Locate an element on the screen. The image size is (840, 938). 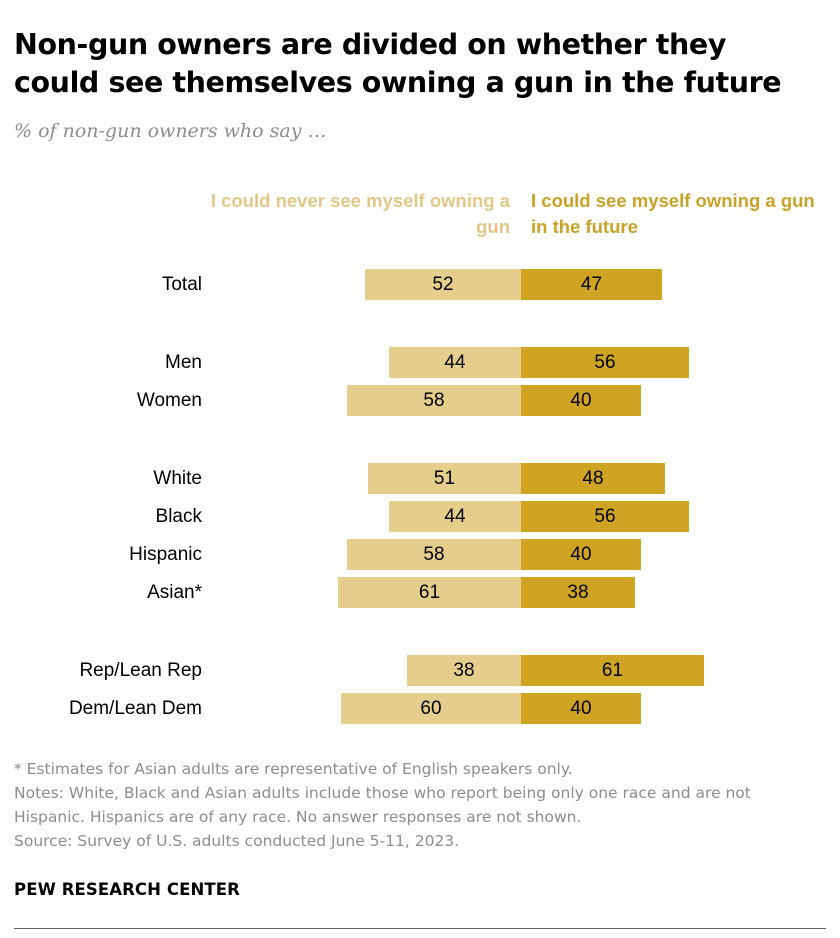
bar-segment-could-own: 47 is located at coordinates (591, 284).